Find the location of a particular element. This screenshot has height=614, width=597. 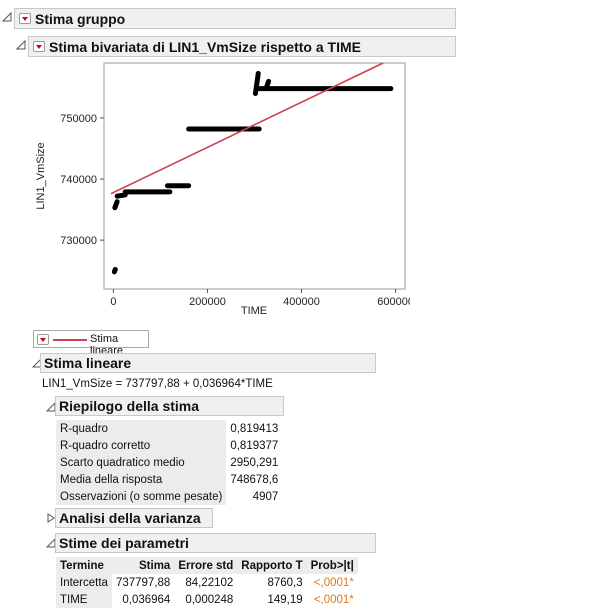

anova-header: Analisi della varianza is located at coordinates (134, 518).